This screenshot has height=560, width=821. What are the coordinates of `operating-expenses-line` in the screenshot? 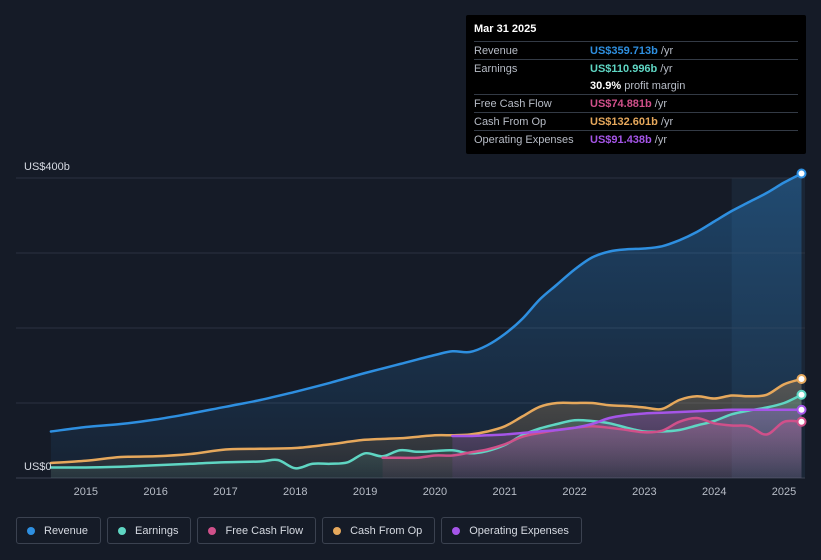 It's located at (627, 423).